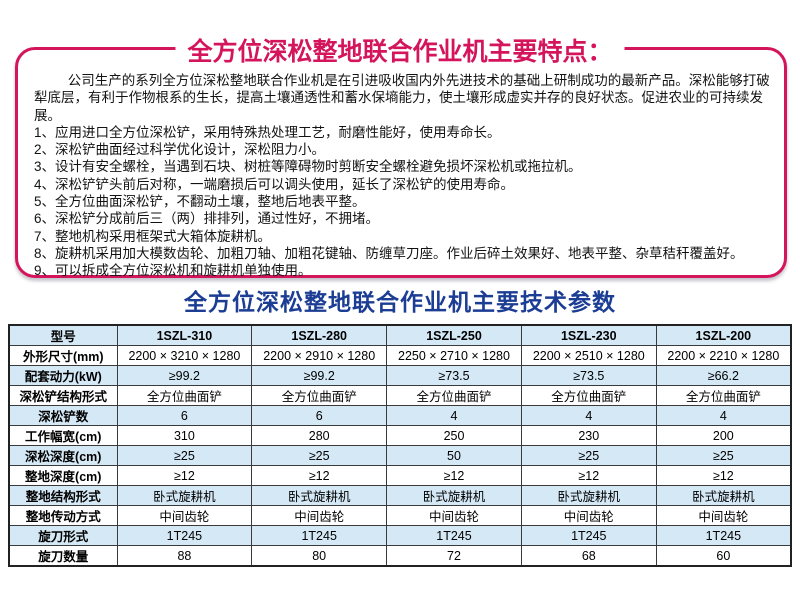 The image size is (800, 600). What do you see at coordinates (454, 455) in the screenshot?
I see `table-cell: 50` at bounding box center [454, 455].